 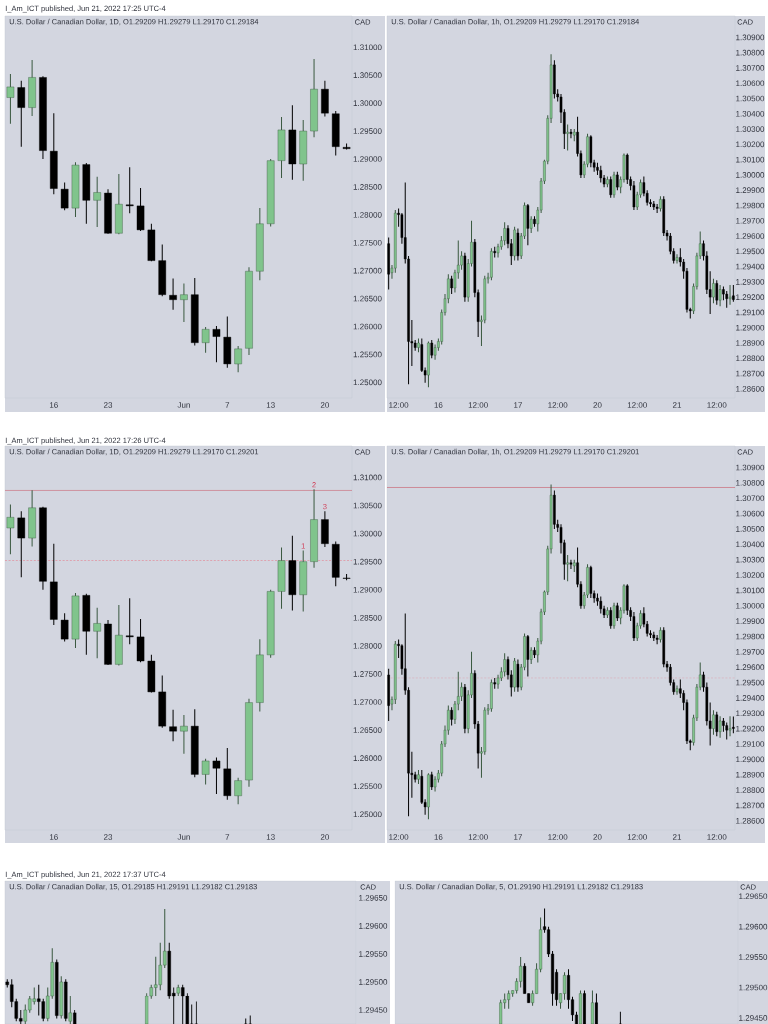 I want to click on y-tick-label: 1.30300, so click(x=750, y=559).